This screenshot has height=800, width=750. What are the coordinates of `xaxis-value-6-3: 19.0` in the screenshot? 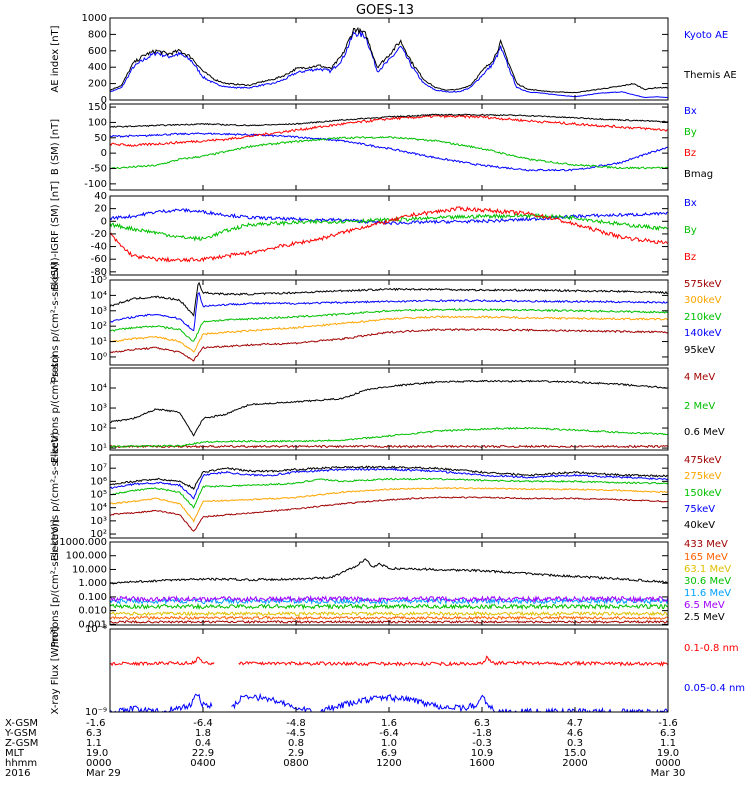 It's located at (668, 753).